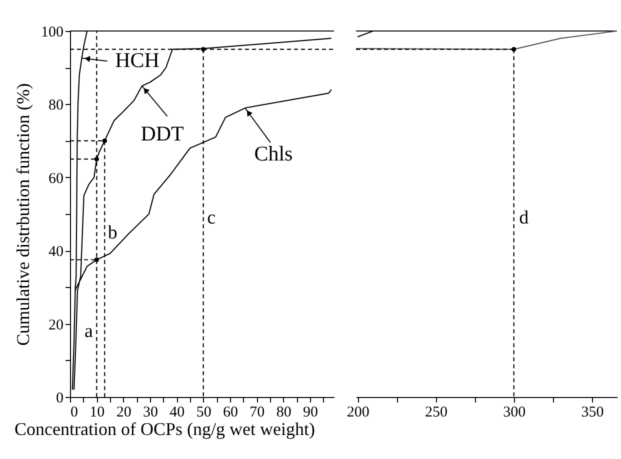  I want to click on annotation: a, so click(89, 331).